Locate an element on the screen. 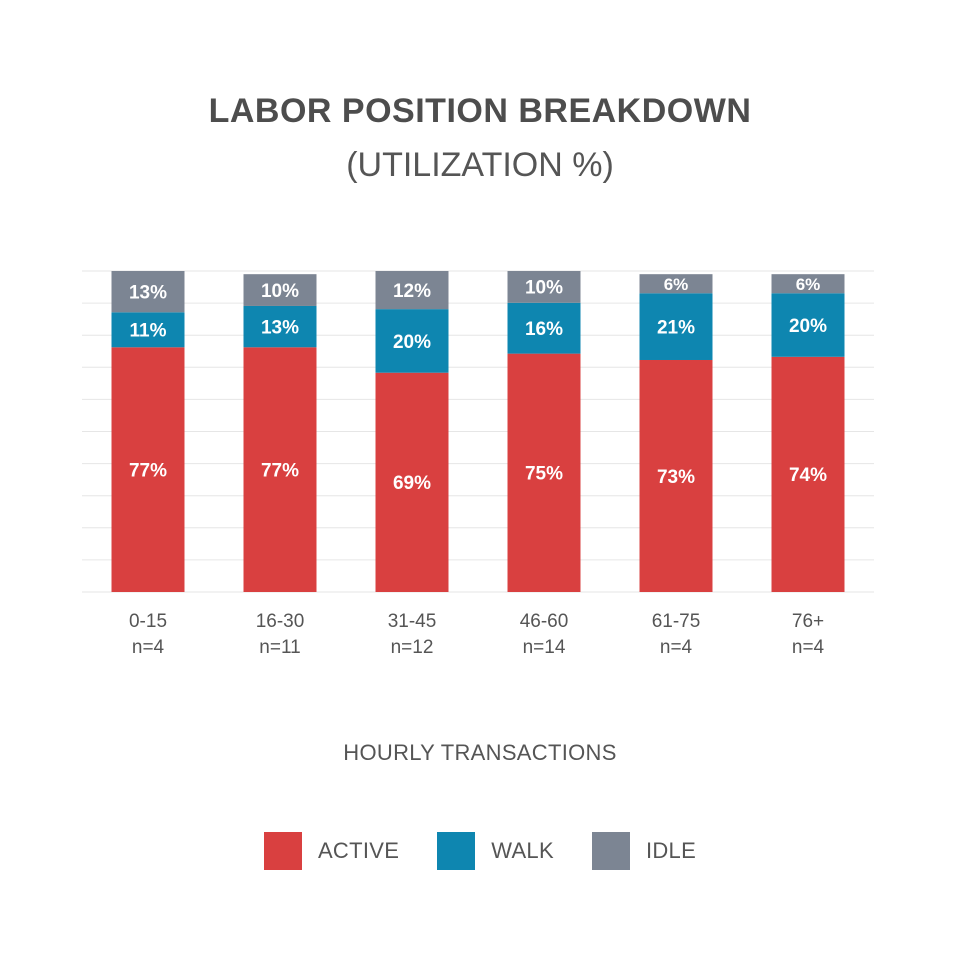 The height and width of the screenshot is (960, 960). legend: ACTIVE WALK IDLE is located at coordinates (480, 851).